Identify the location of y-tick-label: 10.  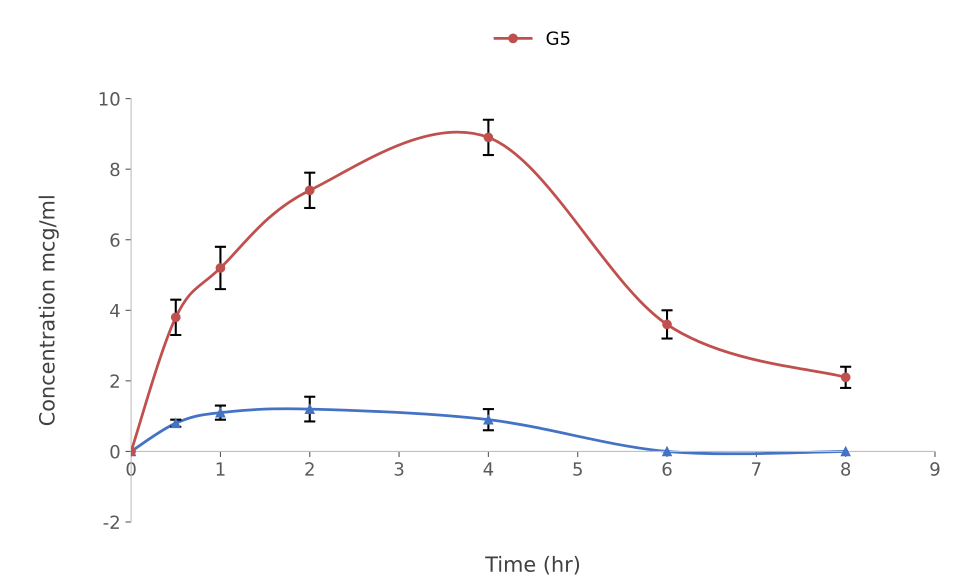
(110, 99).